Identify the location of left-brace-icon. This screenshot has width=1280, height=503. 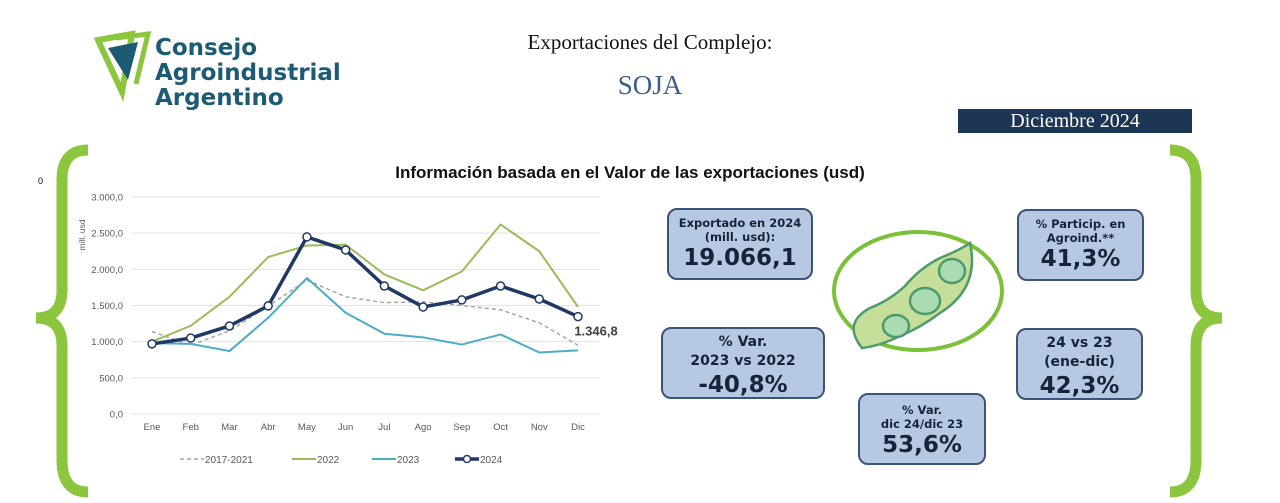
(62, 321).